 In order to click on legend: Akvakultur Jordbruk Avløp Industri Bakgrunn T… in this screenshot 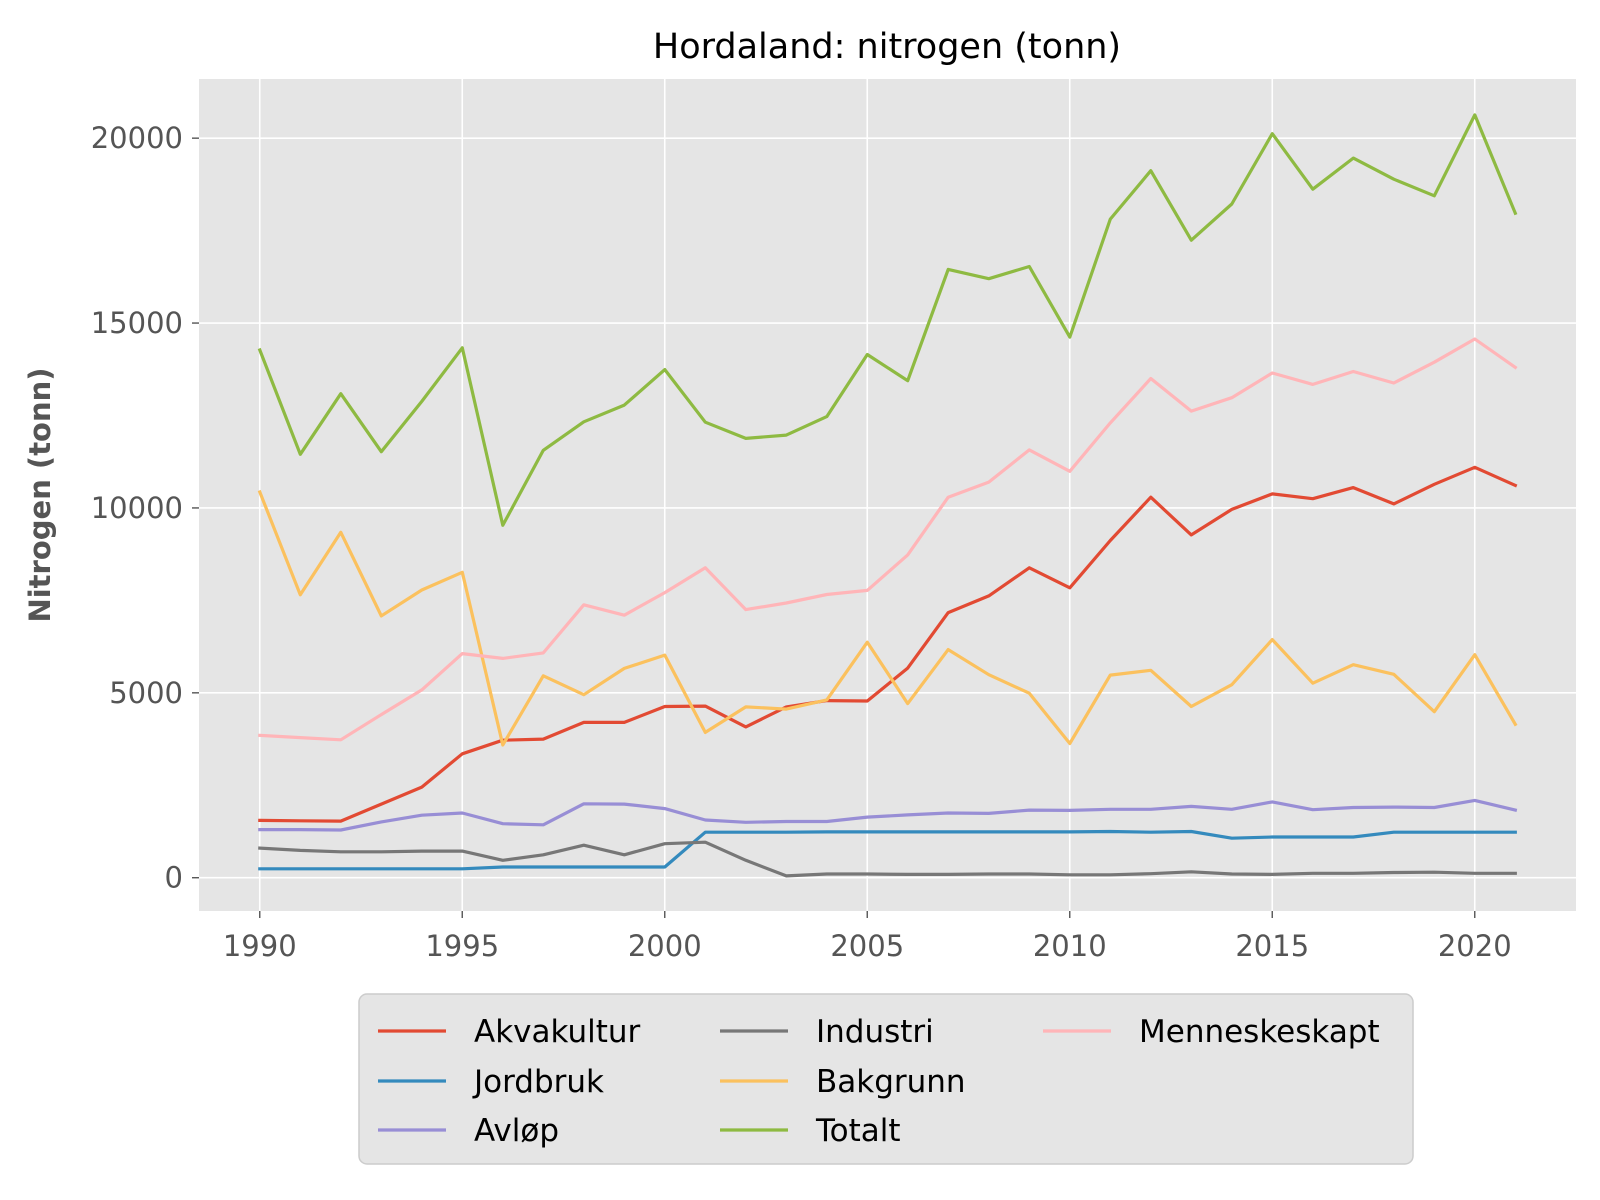, I will do `click(886, 1079)`.